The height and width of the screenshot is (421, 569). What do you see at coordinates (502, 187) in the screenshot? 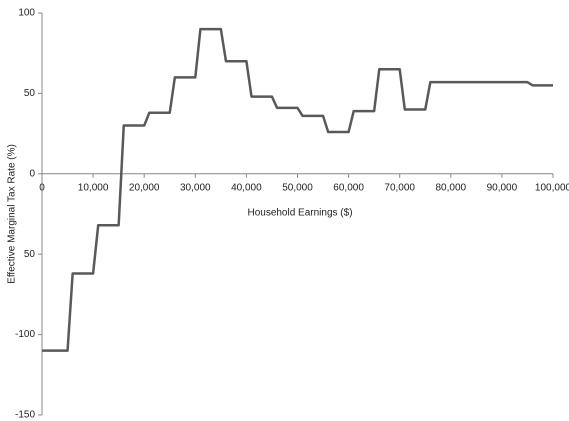
I see `x-tick-label: 90,000` at bounding box center [502, 187].